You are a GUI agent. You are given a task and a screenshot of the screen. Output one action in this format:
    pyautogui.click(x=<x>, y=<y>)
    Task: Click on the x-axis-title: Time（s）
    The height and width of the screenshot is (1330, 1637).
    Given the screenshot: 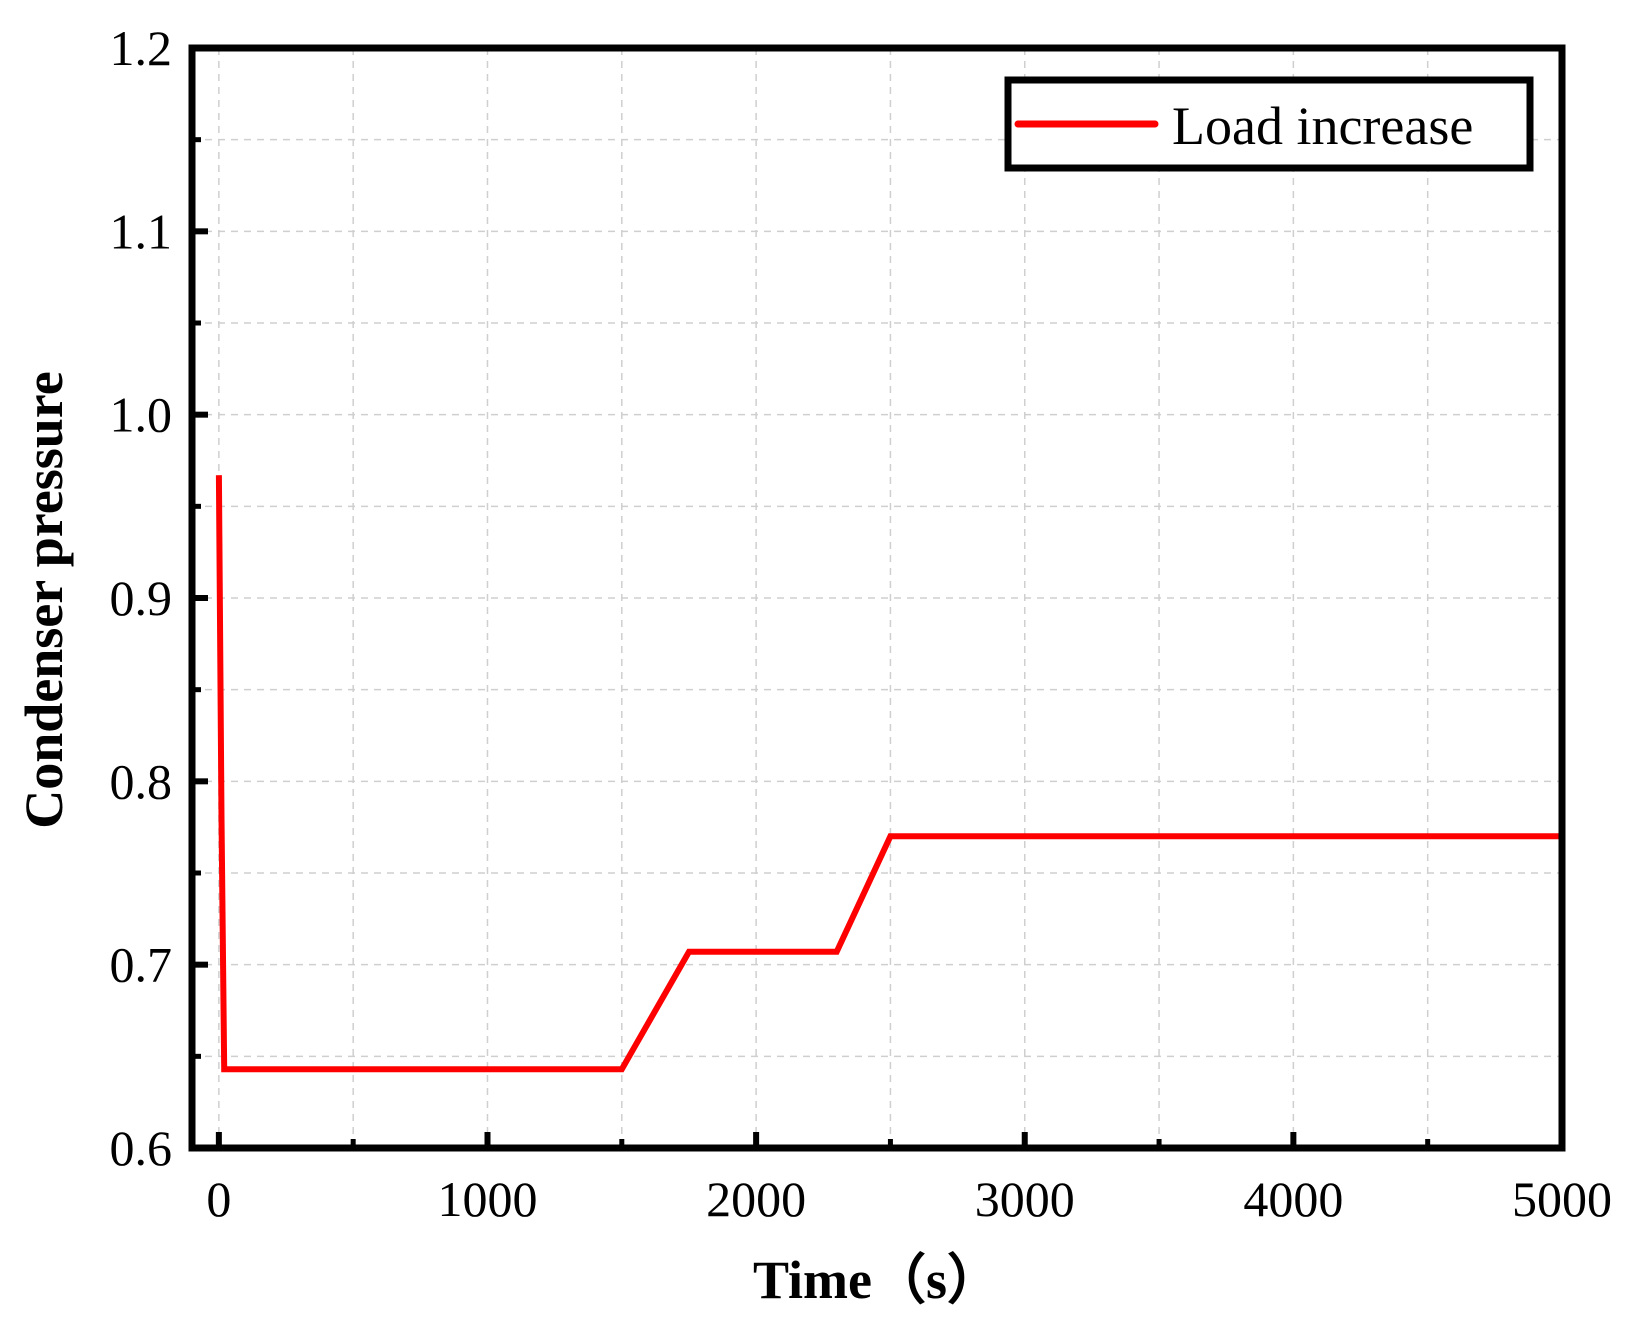 What is the action you would take?
    pyautogui.click(x=877, y=1280)
    